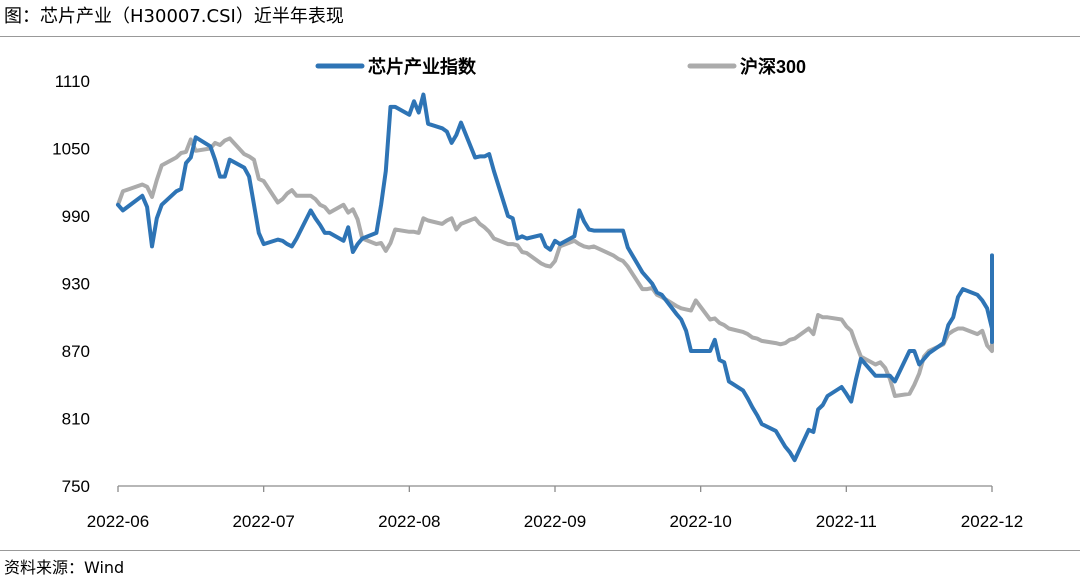 This screenshot has width=1080, height=582. What do you see at coordinates (560, 66) in the screenshot?
I see `legend: 芯片产业指数 沪深300` at bounding box center [560, 66].